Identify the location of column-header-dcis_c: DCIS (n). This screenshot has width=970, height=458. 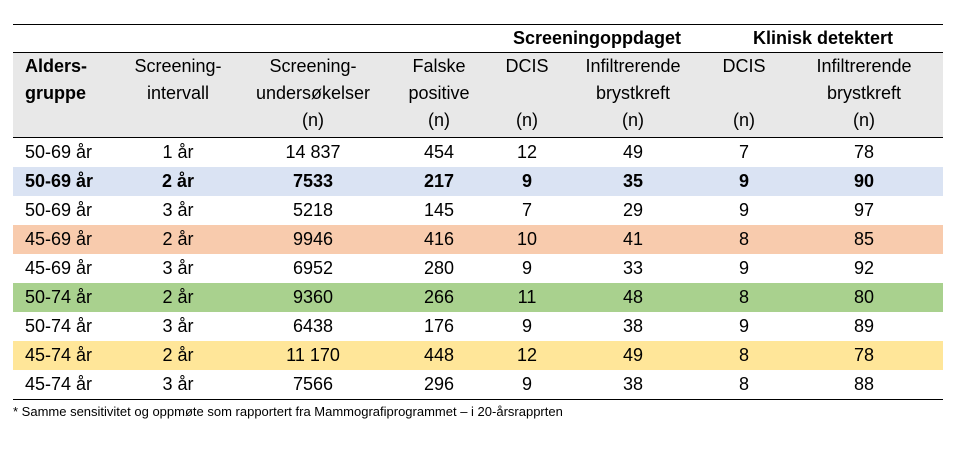
(744, 95).